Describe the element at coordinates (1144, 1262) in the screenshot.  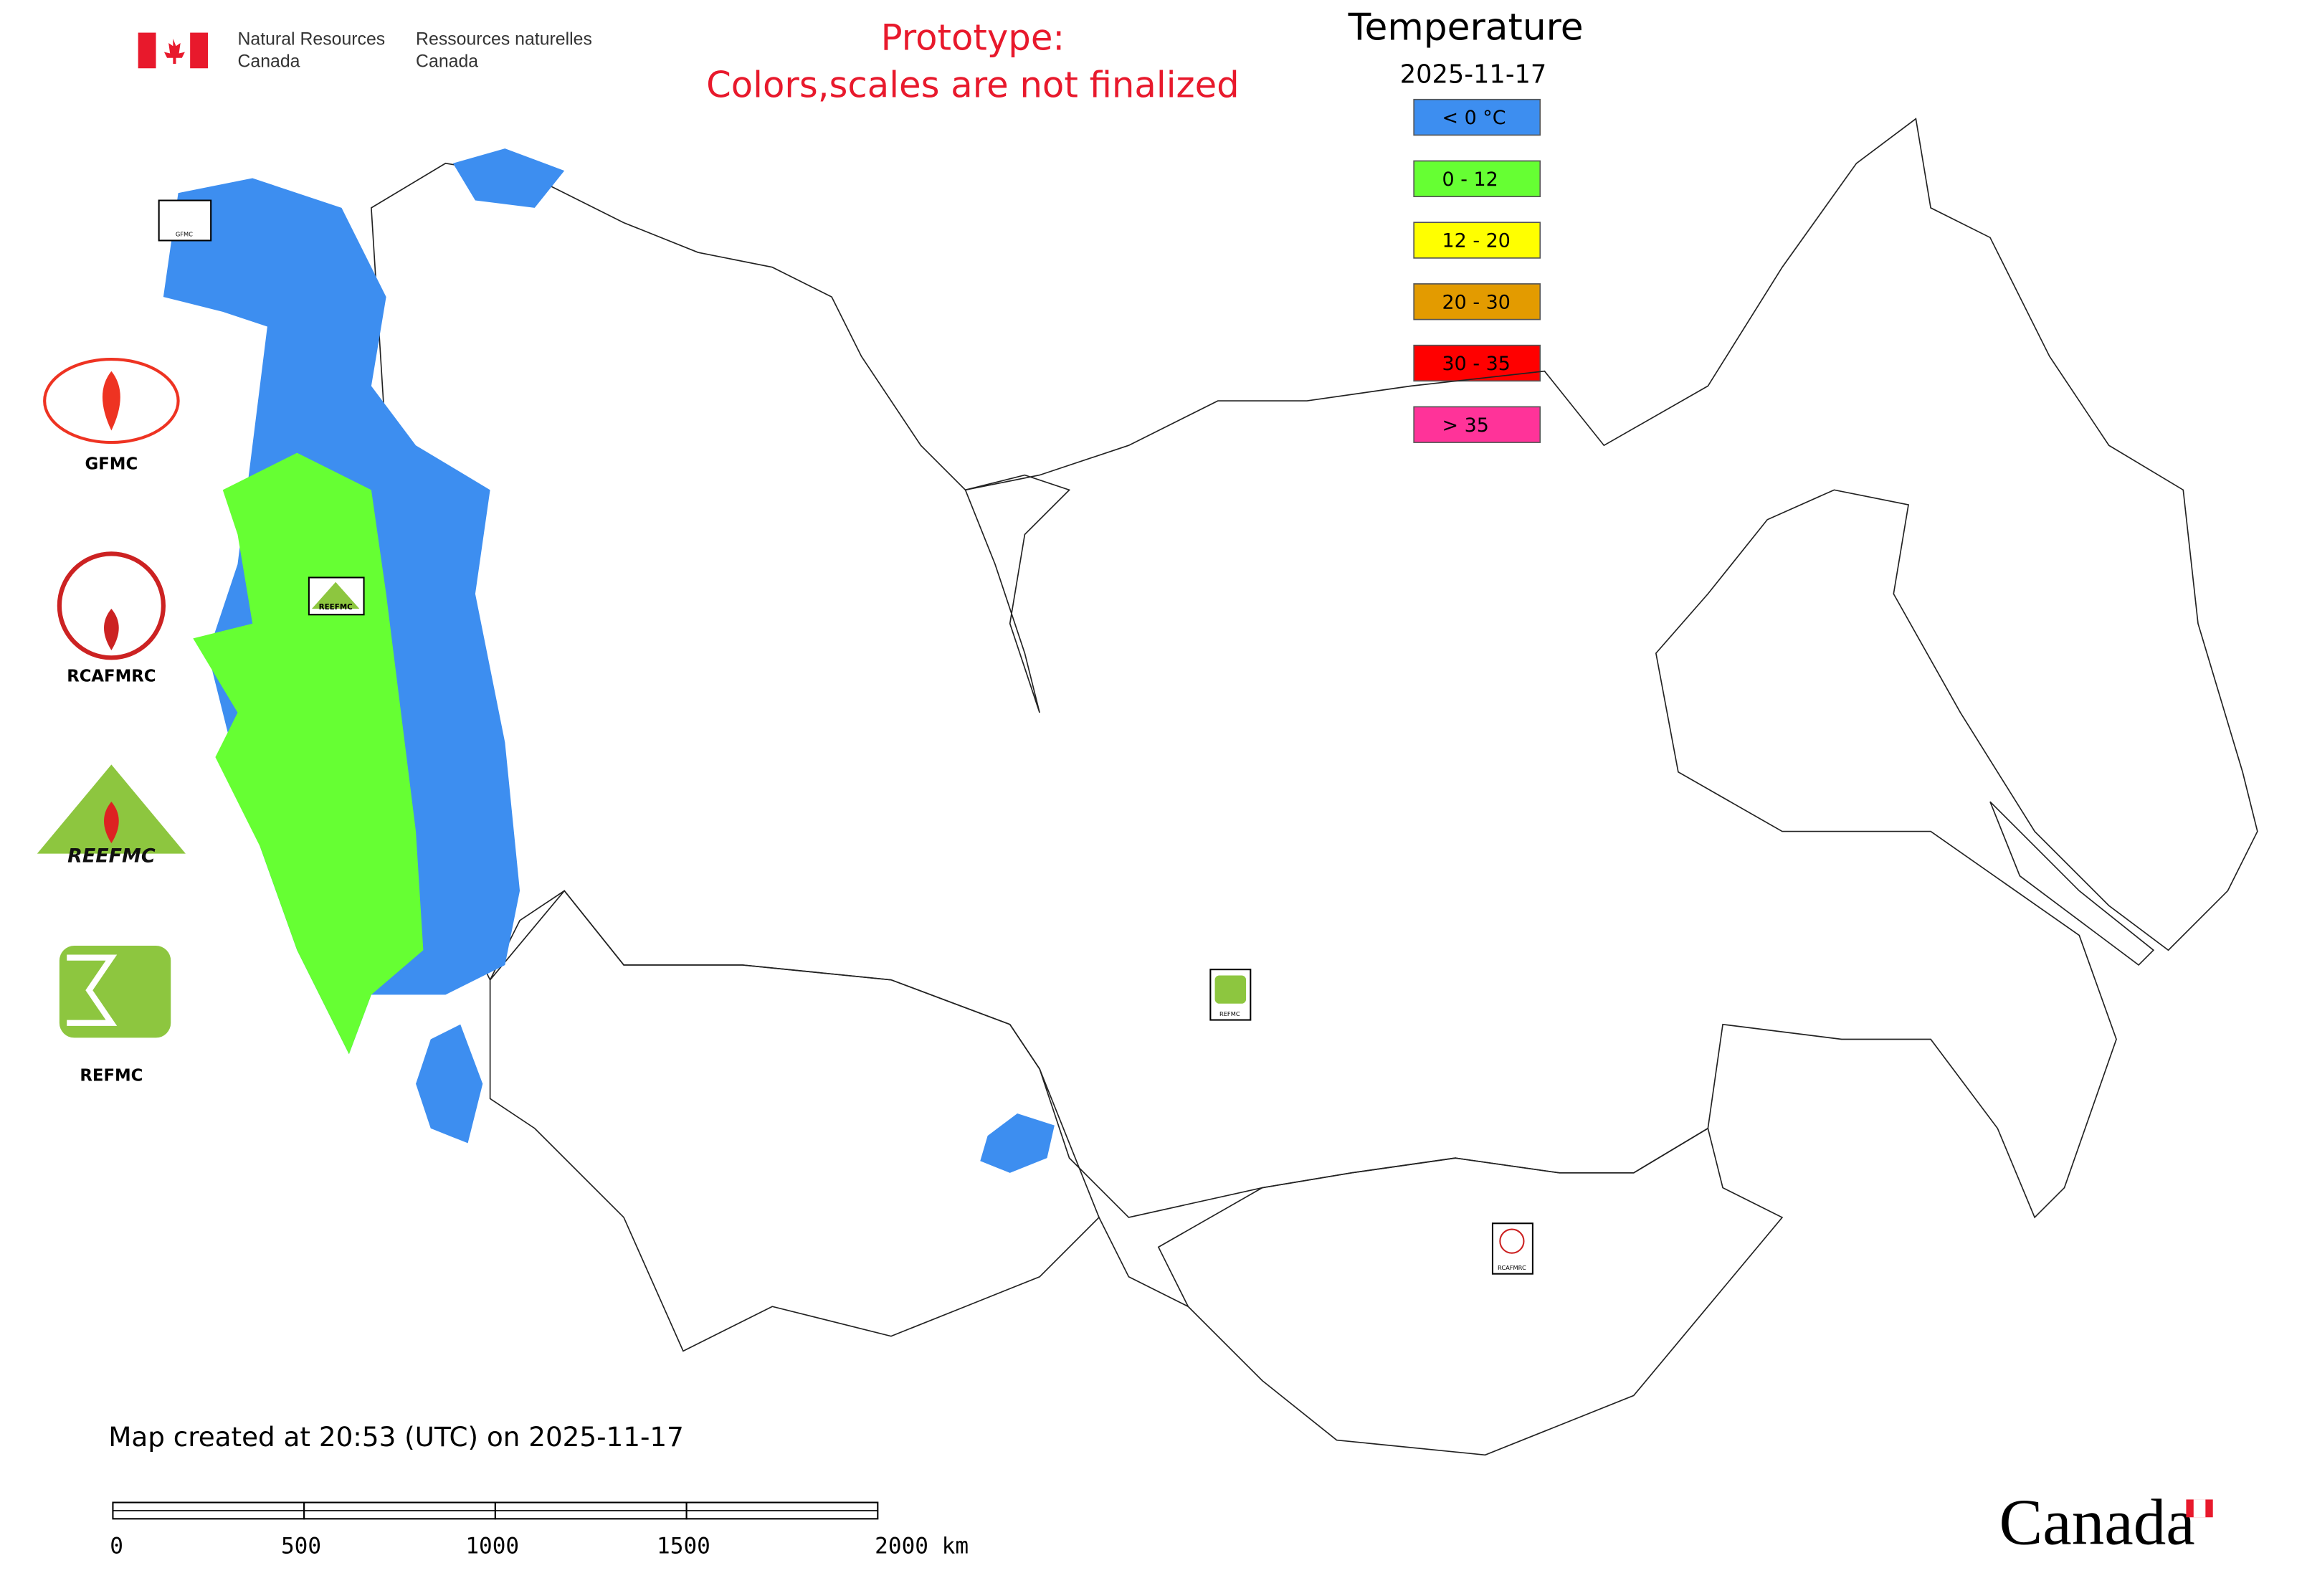
I see `china-border` at that location.